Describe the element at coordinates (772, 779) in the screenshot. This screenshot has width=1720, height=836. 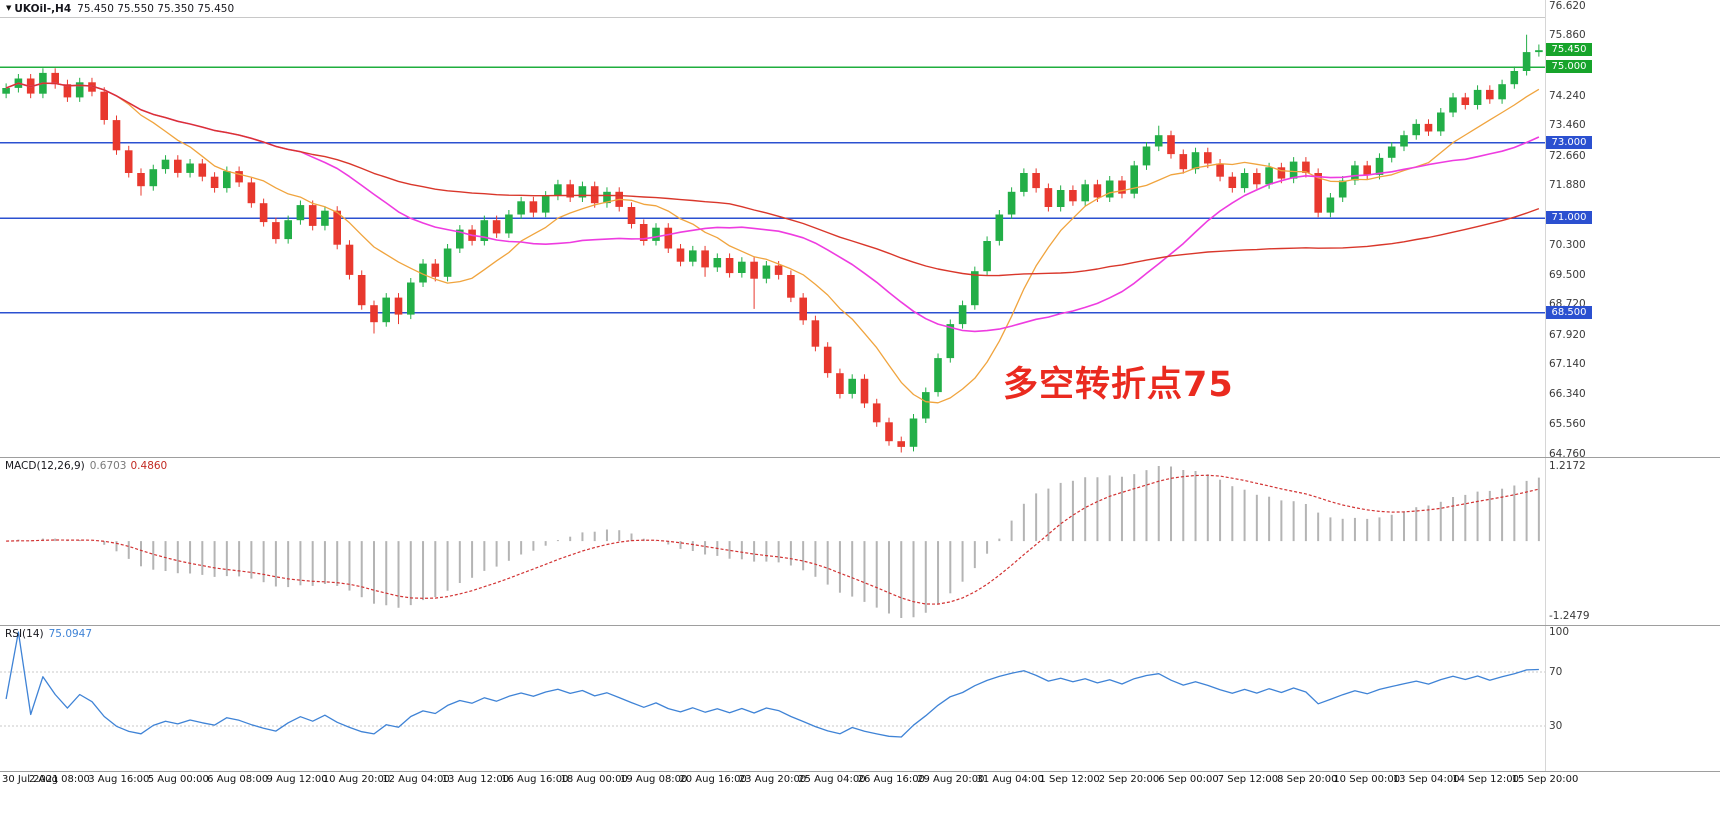
I see `time-axis-label: 23 Aug 20:00` at that location.